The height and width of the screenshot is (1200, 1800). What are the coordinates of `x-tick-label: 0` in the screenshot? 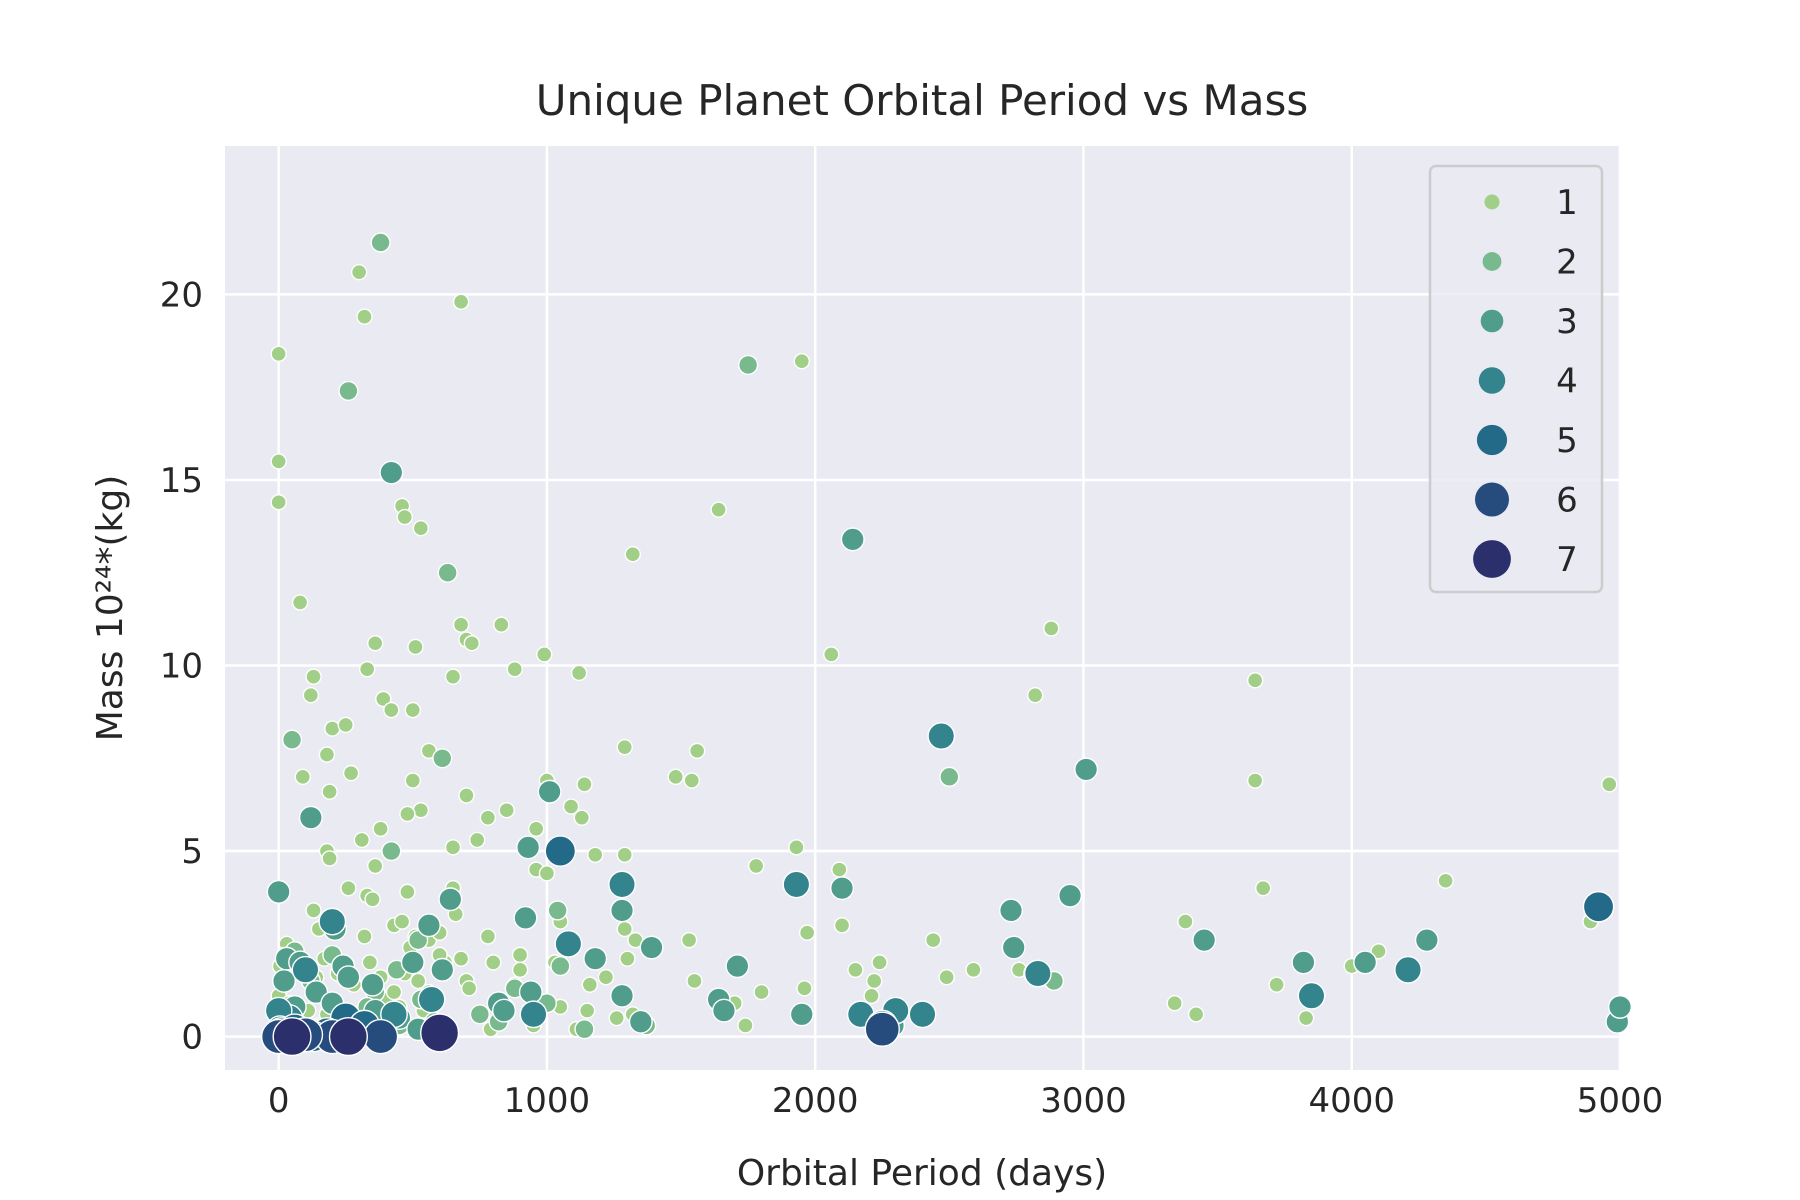 It's located at (279, 1101).